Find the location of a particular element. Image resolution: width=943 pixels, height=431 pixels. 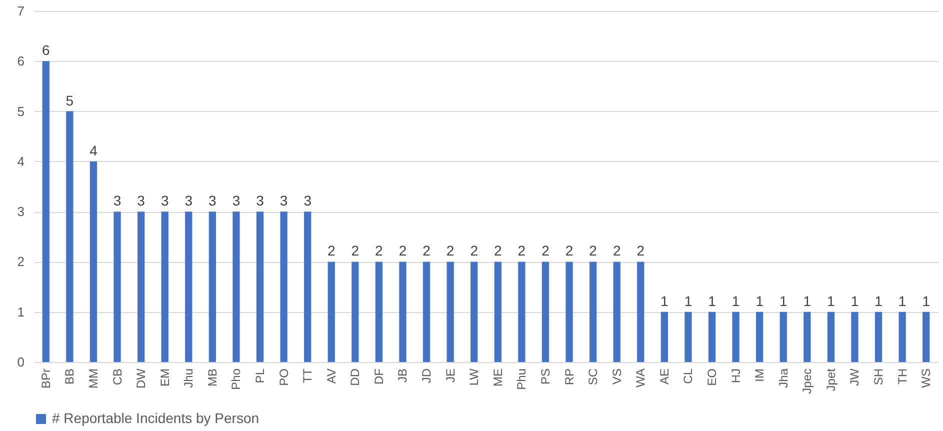

x-tick-label: MM is located at coordinates (93, 378).